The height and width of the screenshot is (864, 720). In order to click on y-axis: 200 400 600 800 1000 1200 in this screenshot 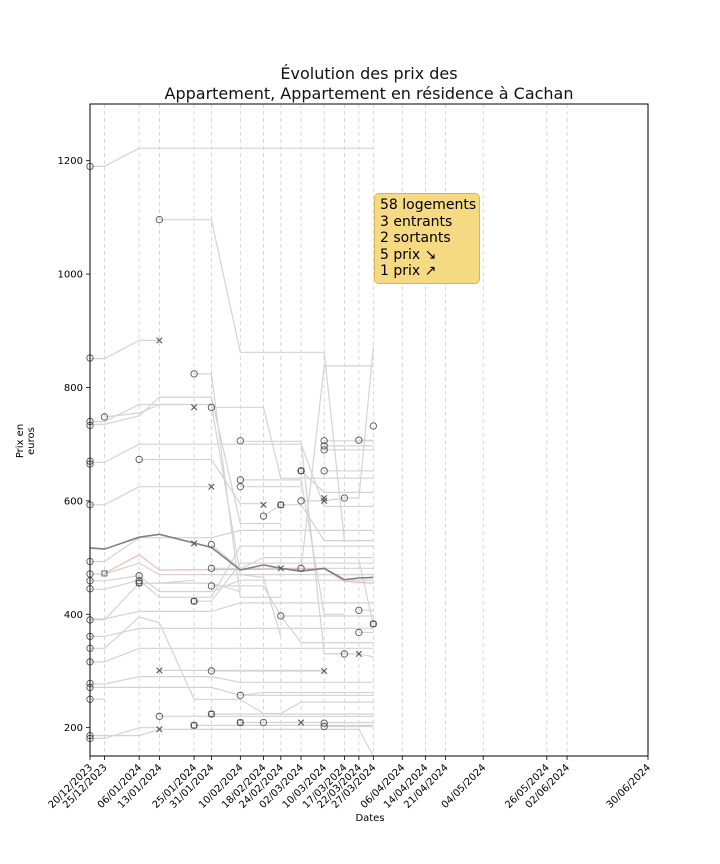, I will do `click(74, 445)`.